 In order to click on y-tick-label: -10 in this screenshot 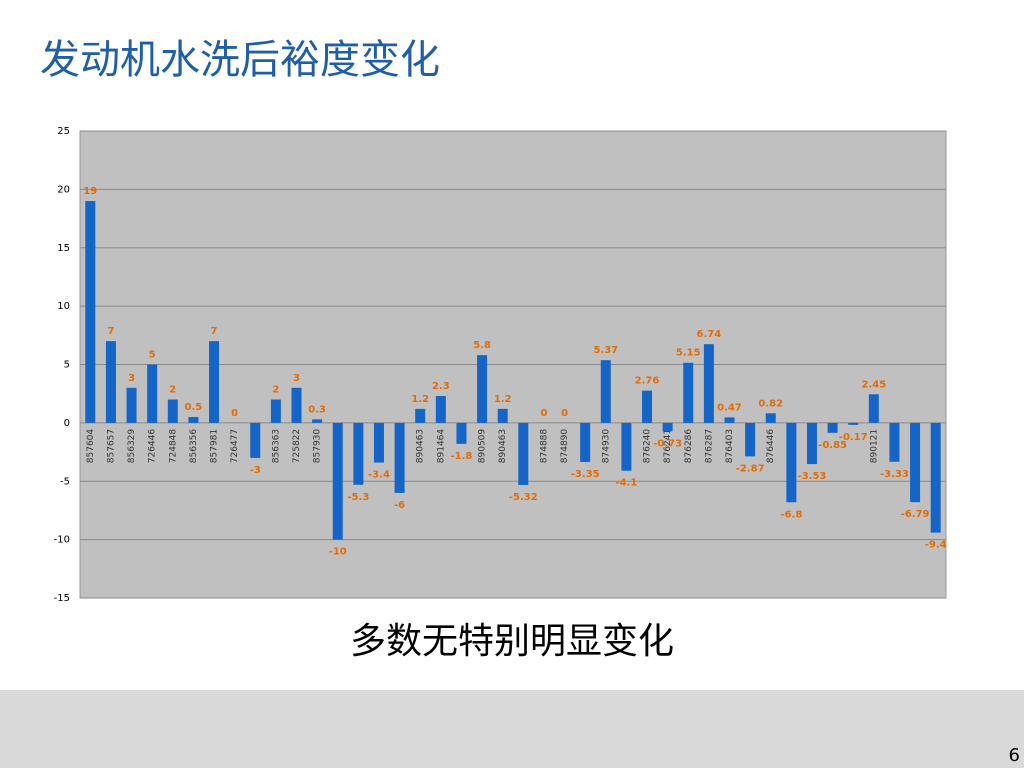, I will do `click(62, 540)`.